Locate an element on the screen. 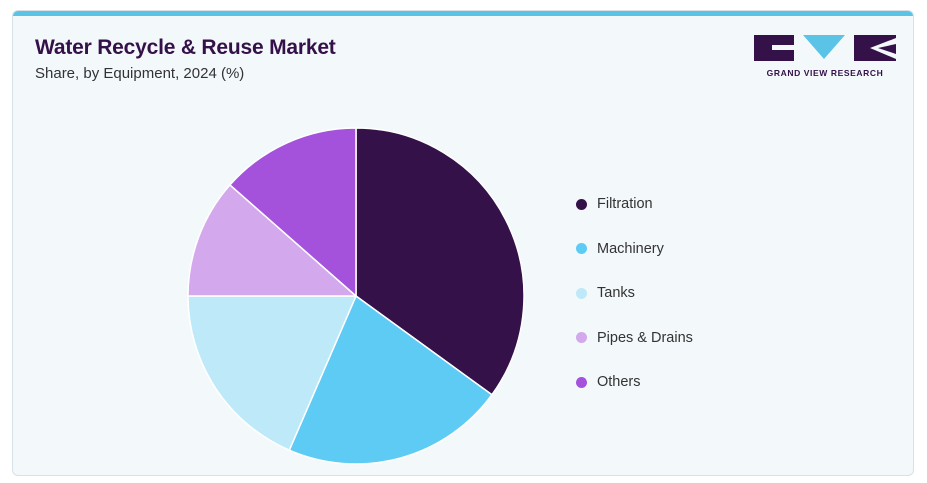  grand-view-research-logo-icon is located at coordinates (825, 48).